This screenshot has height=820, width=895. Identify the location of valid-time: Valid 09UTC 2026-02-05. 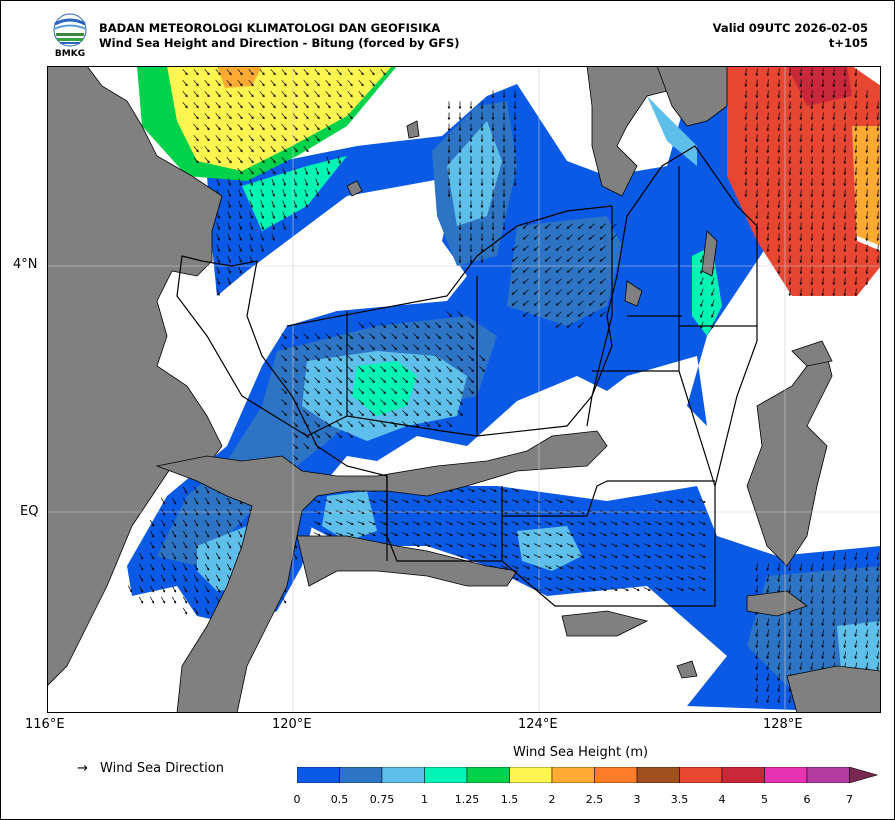
(790, 28).